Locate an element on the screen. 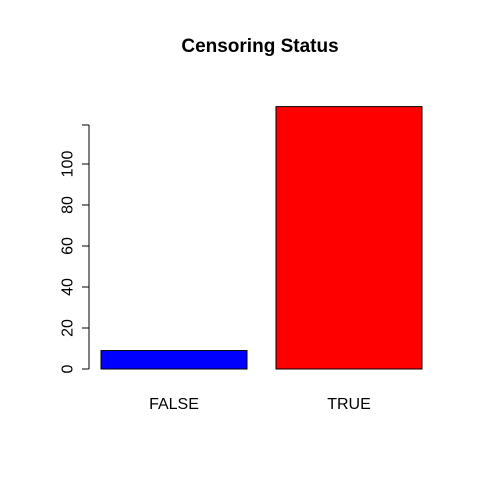 The width and height of the screenshot is (480, 480). y-axis: 0 20 40 60 80 100 is located at coordinates (74, 249).